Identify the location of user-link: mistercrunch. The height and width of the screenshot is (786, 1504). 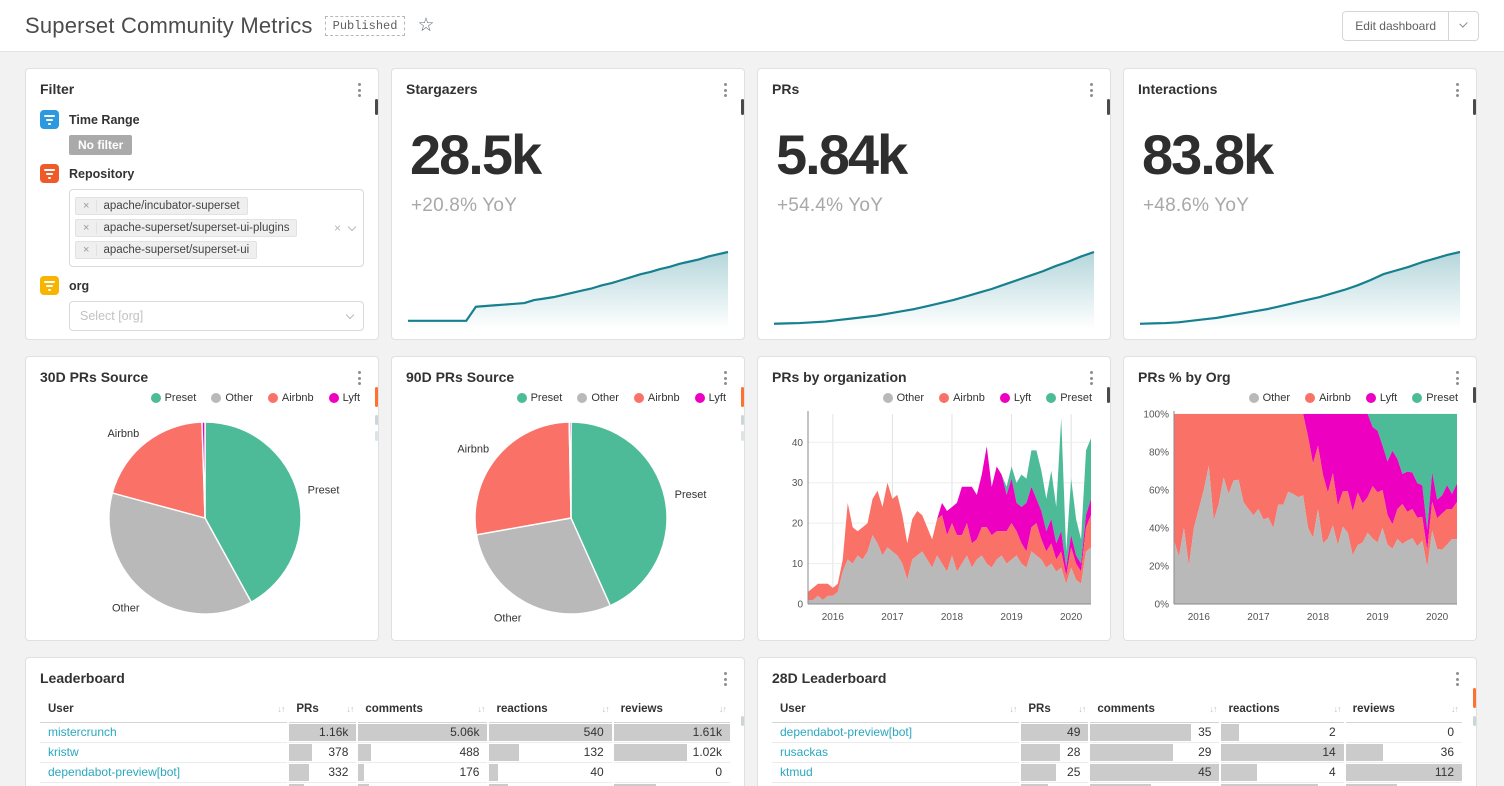
(82, 732).